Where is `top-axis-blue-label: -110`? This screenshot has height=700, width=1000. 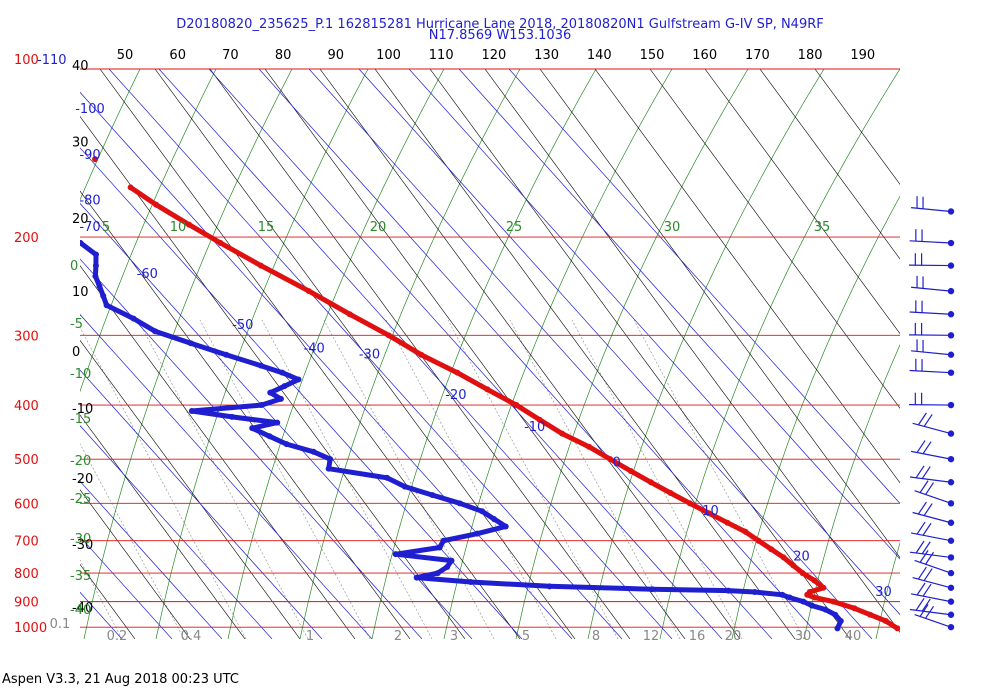
top-axis-blue-label: -110 is located at coordinates (52, 60).